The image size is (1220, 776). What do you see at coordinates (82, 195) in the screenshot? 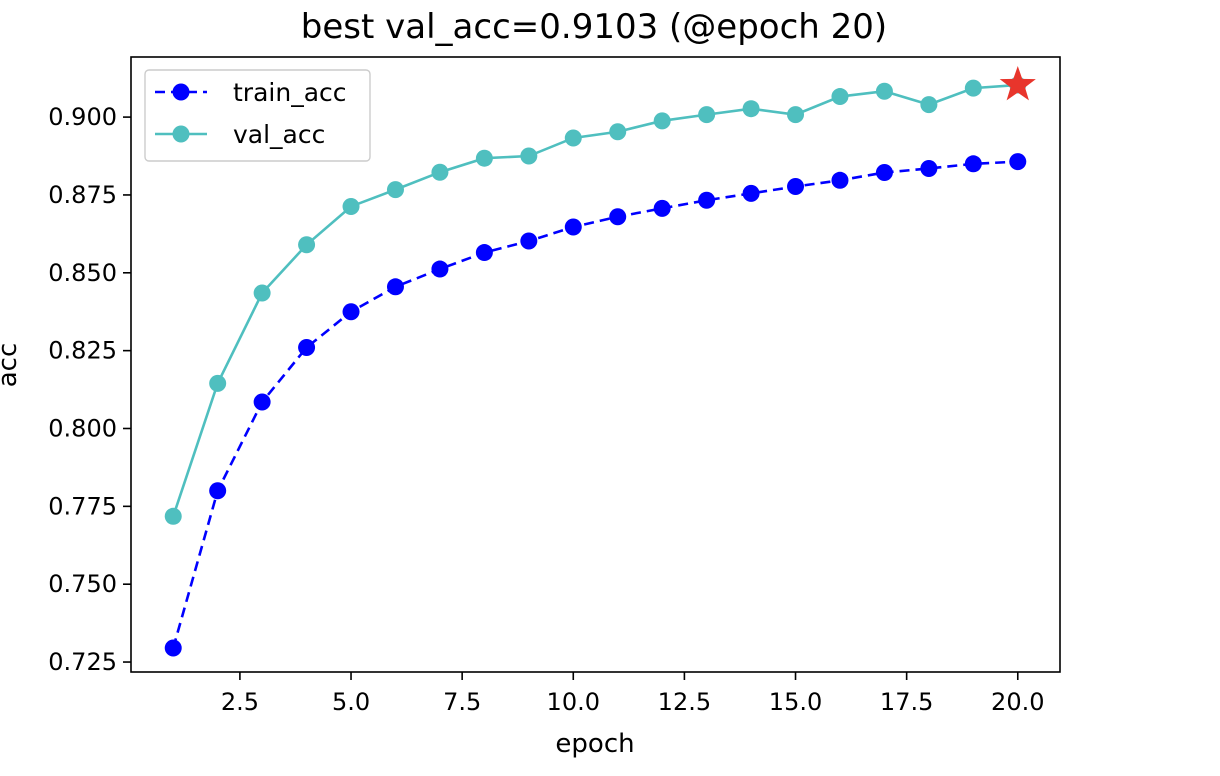
I see `y-tick-label: 0.875` at bounding box center [82, 195].